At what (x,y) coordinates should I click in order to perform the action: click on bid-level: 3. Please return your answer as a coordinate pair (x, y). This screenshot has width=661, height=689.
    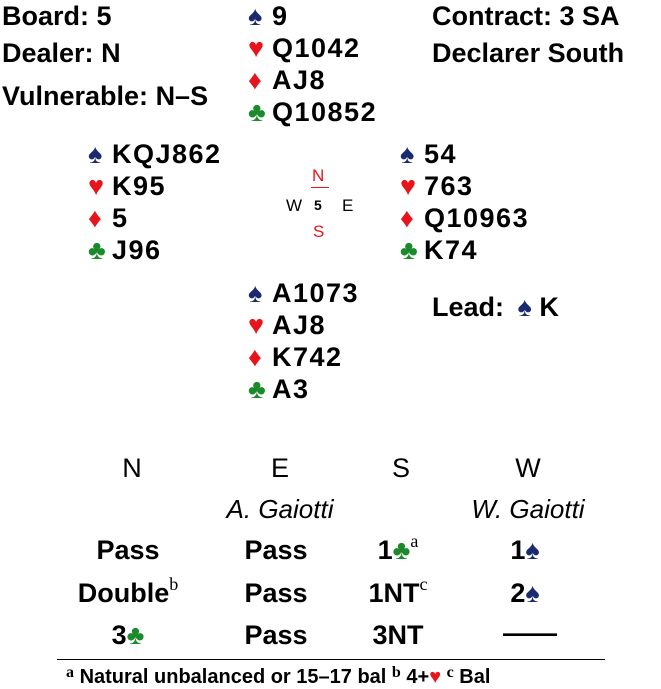
    Looking at the image, I should click on (119, 635).